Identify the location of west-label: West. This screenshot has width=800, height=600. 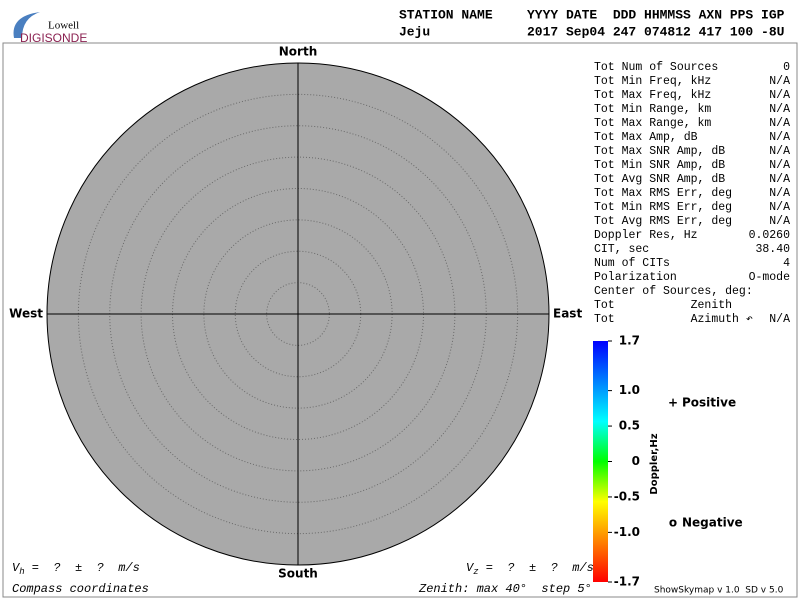
(26, 314).